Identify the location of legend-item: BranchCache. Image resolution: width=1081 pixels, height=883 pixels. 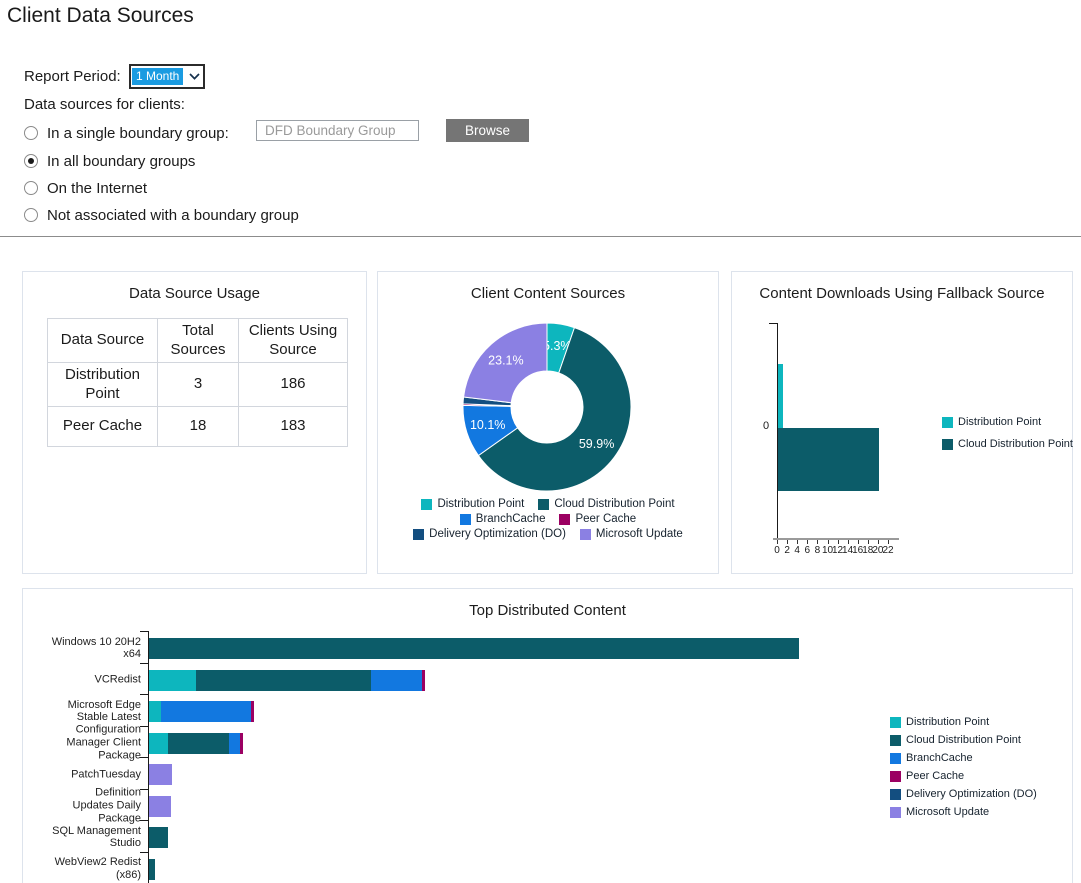
(502, 519).